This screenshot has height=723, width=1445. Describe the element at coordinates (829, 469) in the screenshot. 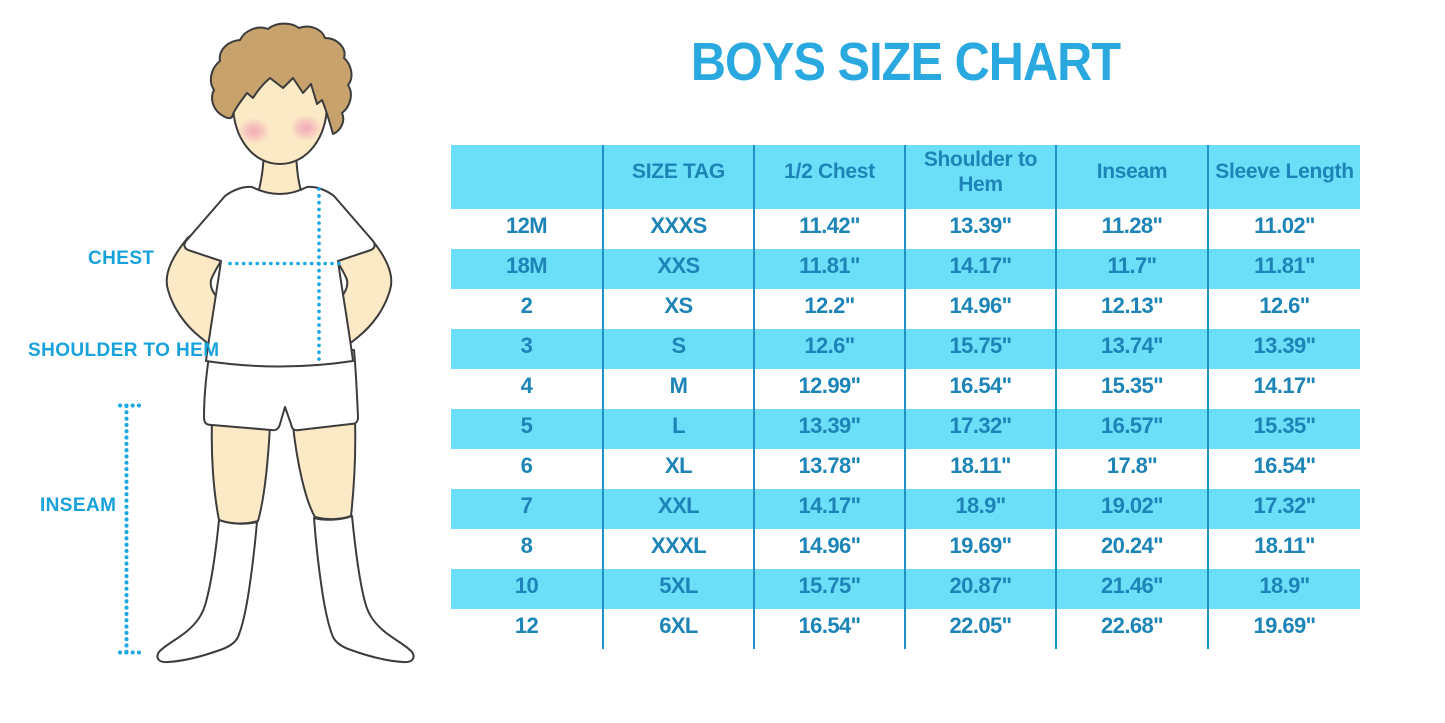

I see `value-cell: 13.78"` at that location.